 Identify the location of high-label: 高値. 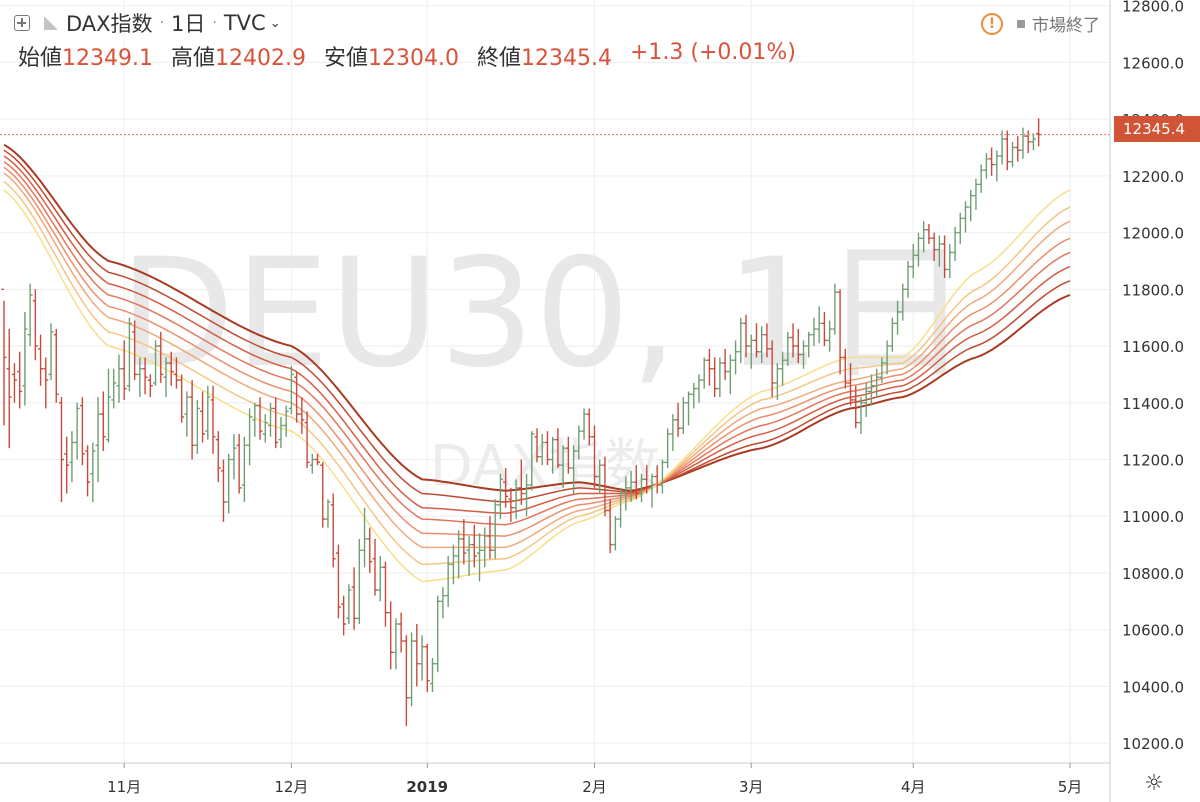
(193, 58).